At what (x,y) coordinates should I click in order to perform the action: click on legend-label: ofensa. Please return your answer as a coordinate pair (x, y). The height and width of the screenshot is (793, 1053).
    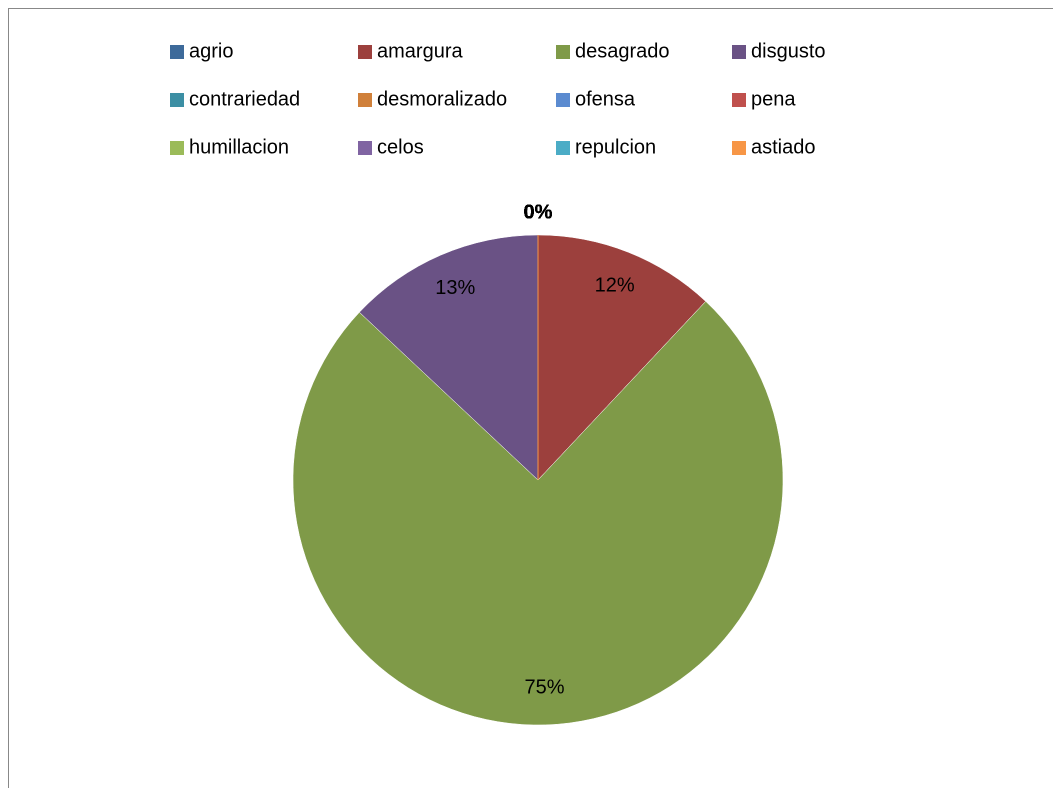
    Looking at the image, I should click on (605, 99).